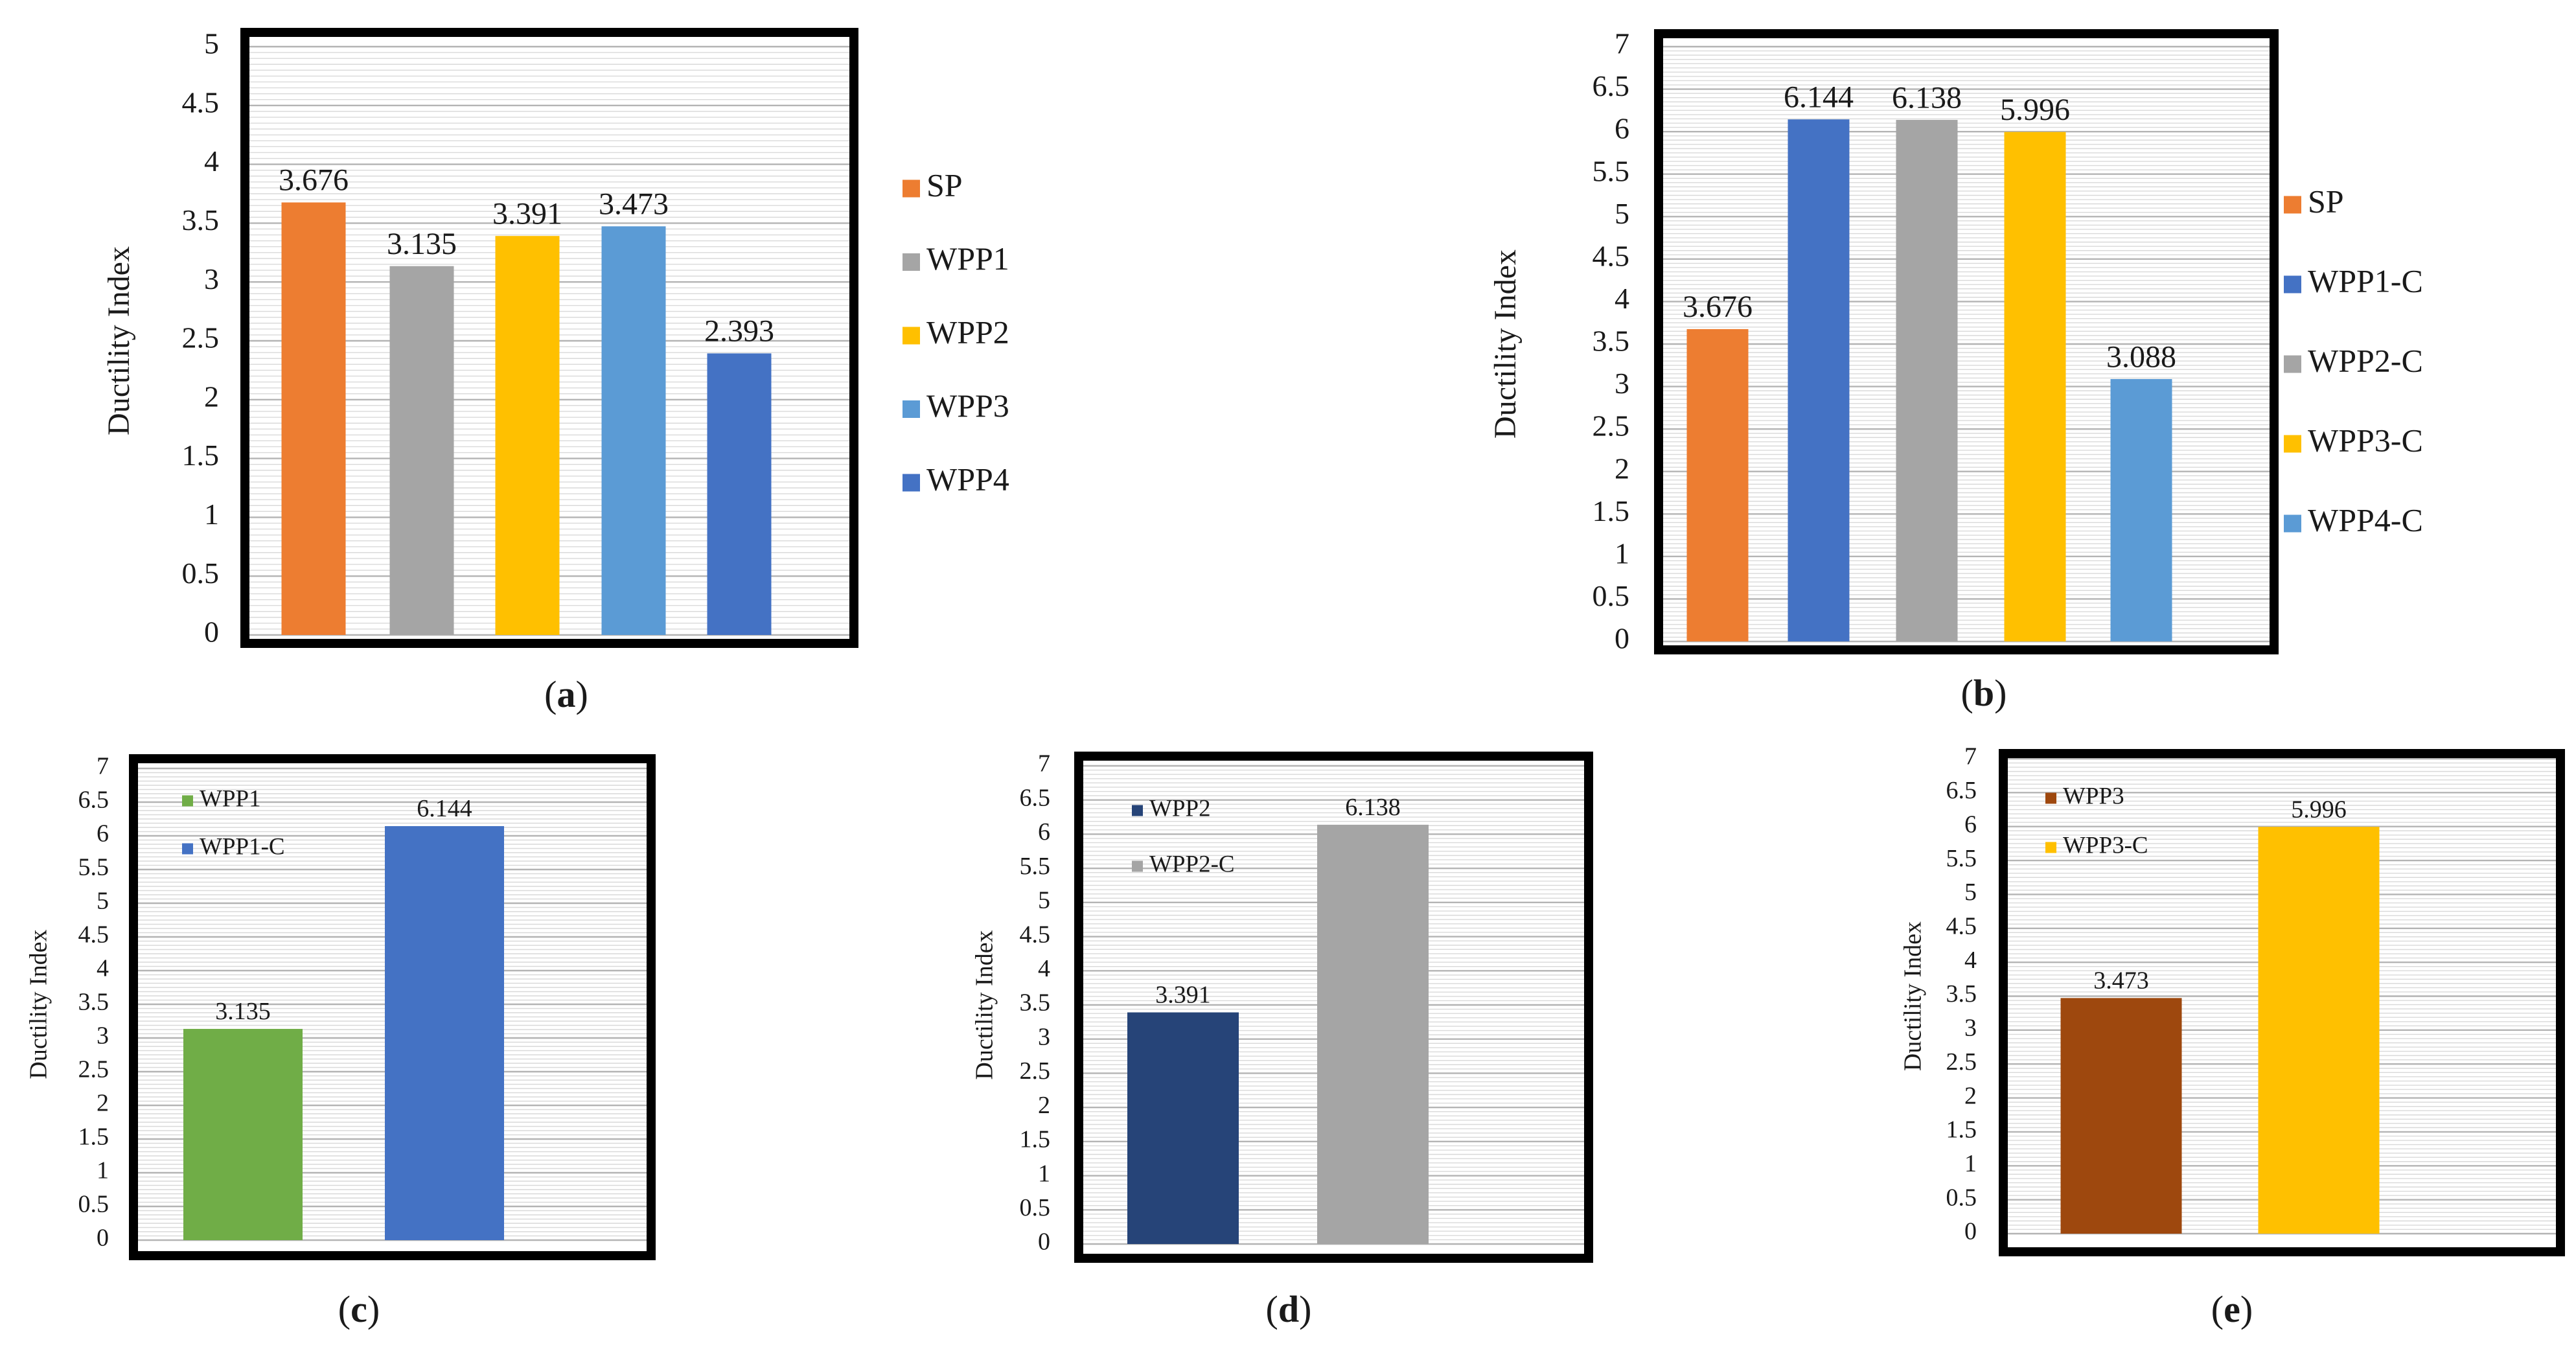 This screenshot has width=2576, height=1360. What do you see at coordinates (2141, 357) in the screenshot?
I see `data-label: 3.088` at bounding box center [2141, 357].